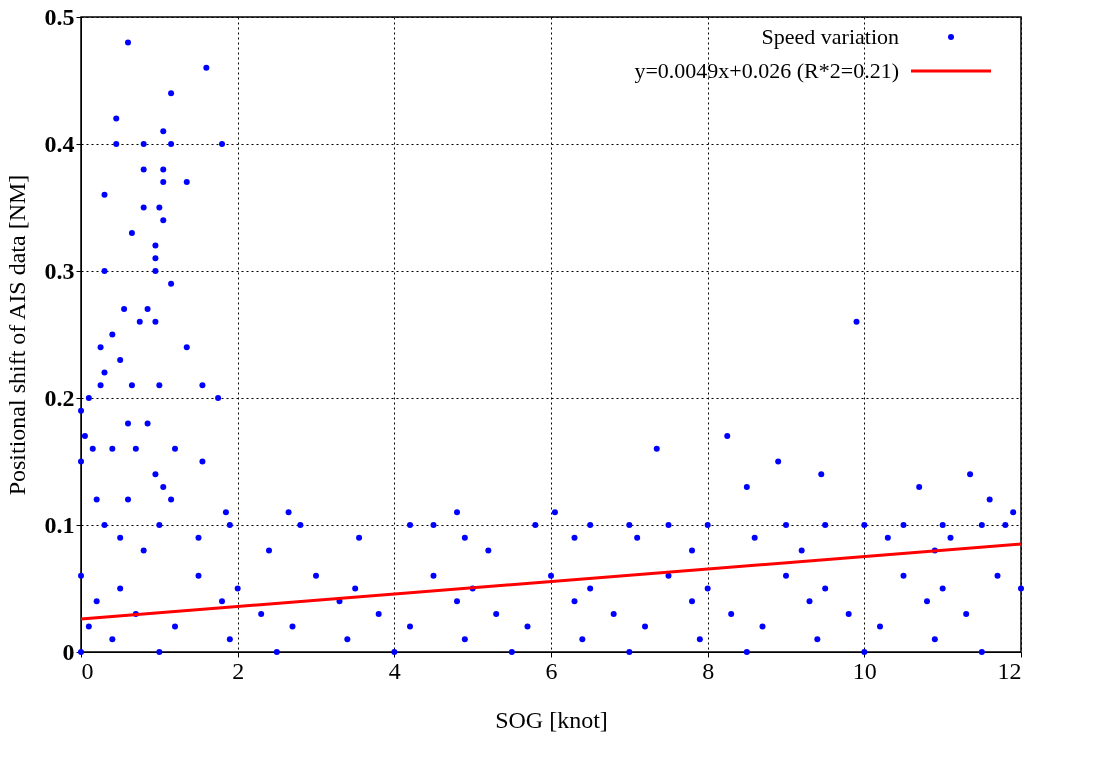 The image size is (1097, 774). Describe the element at coordinates (59, 143) in the screenshot. I see `y-tick-label: 0.4` at that location.